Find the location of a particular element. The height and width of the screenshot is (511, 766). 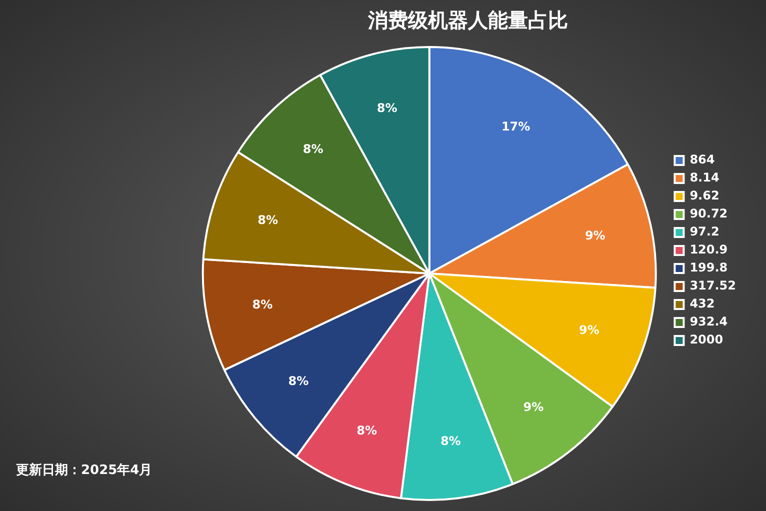

text: 更新日期：2025年4月 is located at coordinates (84, 471).